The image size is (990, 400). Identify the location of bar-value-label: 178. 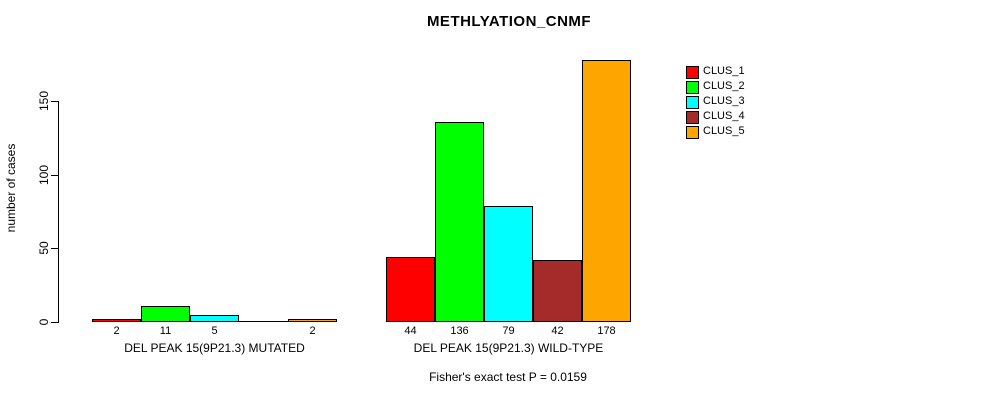
(606, 331).